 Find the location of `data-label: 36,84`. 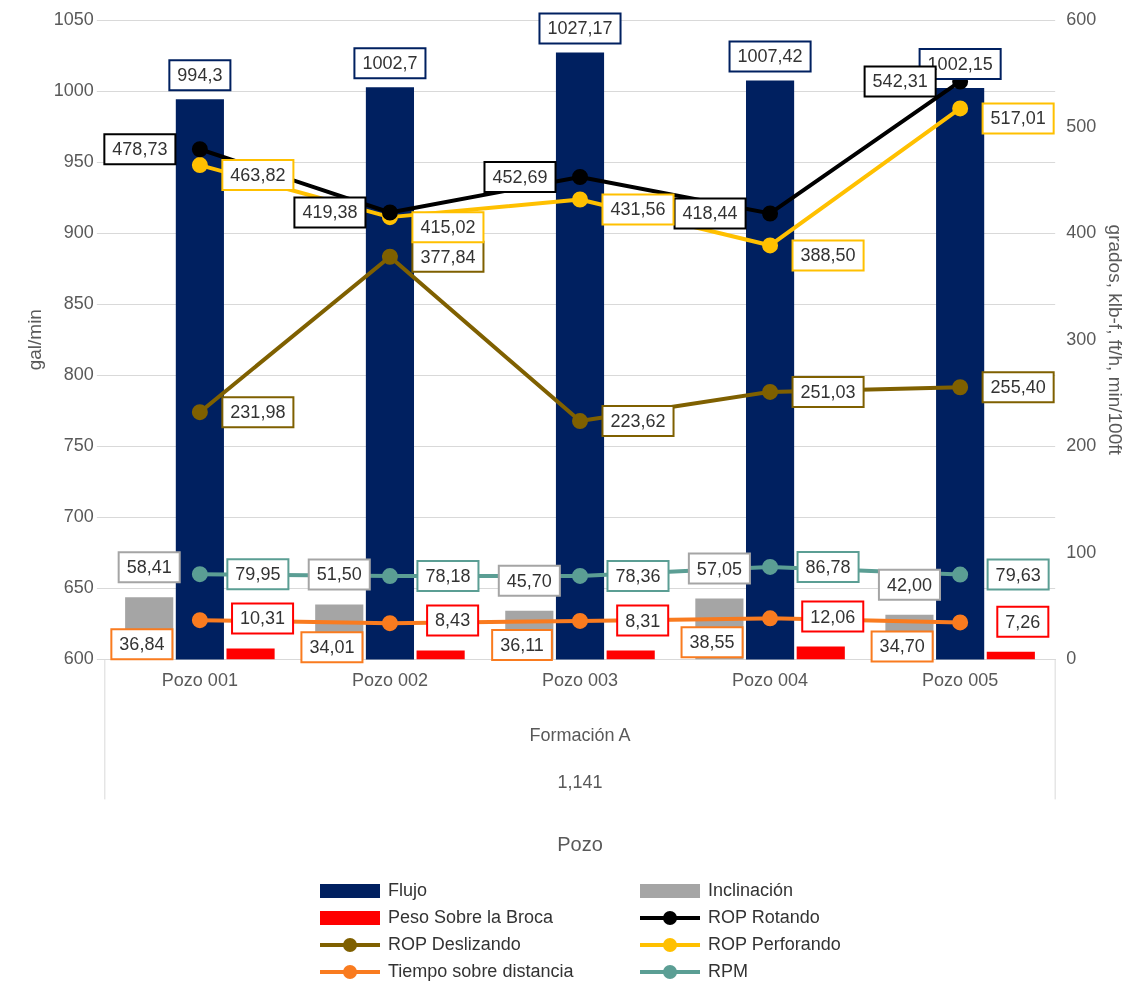

data-label: 36,84 is located at coordinates (142, 644).